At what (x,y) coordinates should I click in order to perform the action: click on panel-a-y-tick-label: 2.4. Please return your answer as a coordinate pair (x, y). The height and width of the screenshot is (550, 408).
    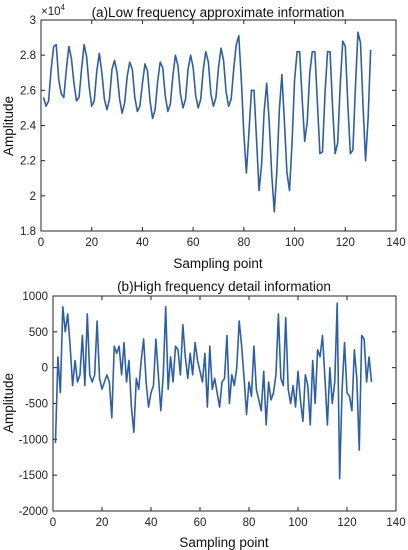
    Looking at the image, I should click on (28, 127).